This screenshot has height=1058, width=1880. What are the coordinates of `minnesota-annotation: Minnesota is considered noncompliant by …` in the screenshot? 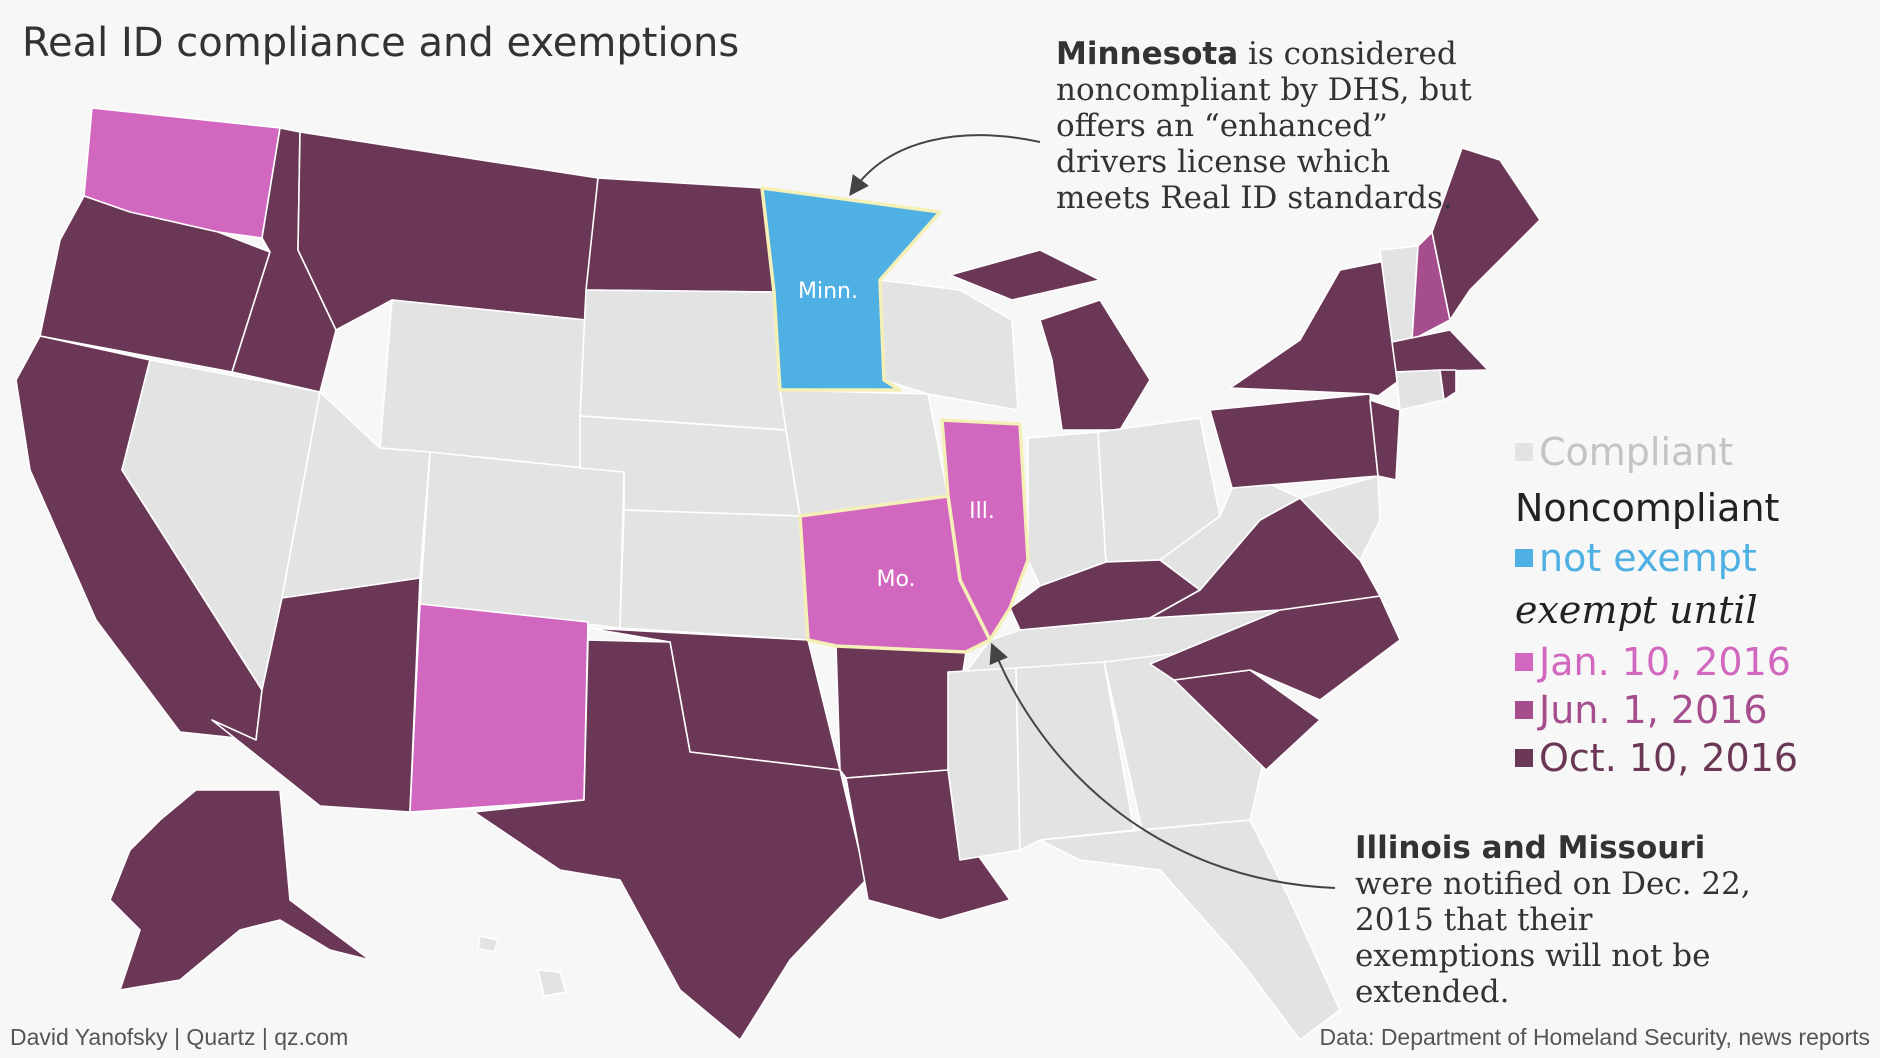 It's located at (1266, 126).